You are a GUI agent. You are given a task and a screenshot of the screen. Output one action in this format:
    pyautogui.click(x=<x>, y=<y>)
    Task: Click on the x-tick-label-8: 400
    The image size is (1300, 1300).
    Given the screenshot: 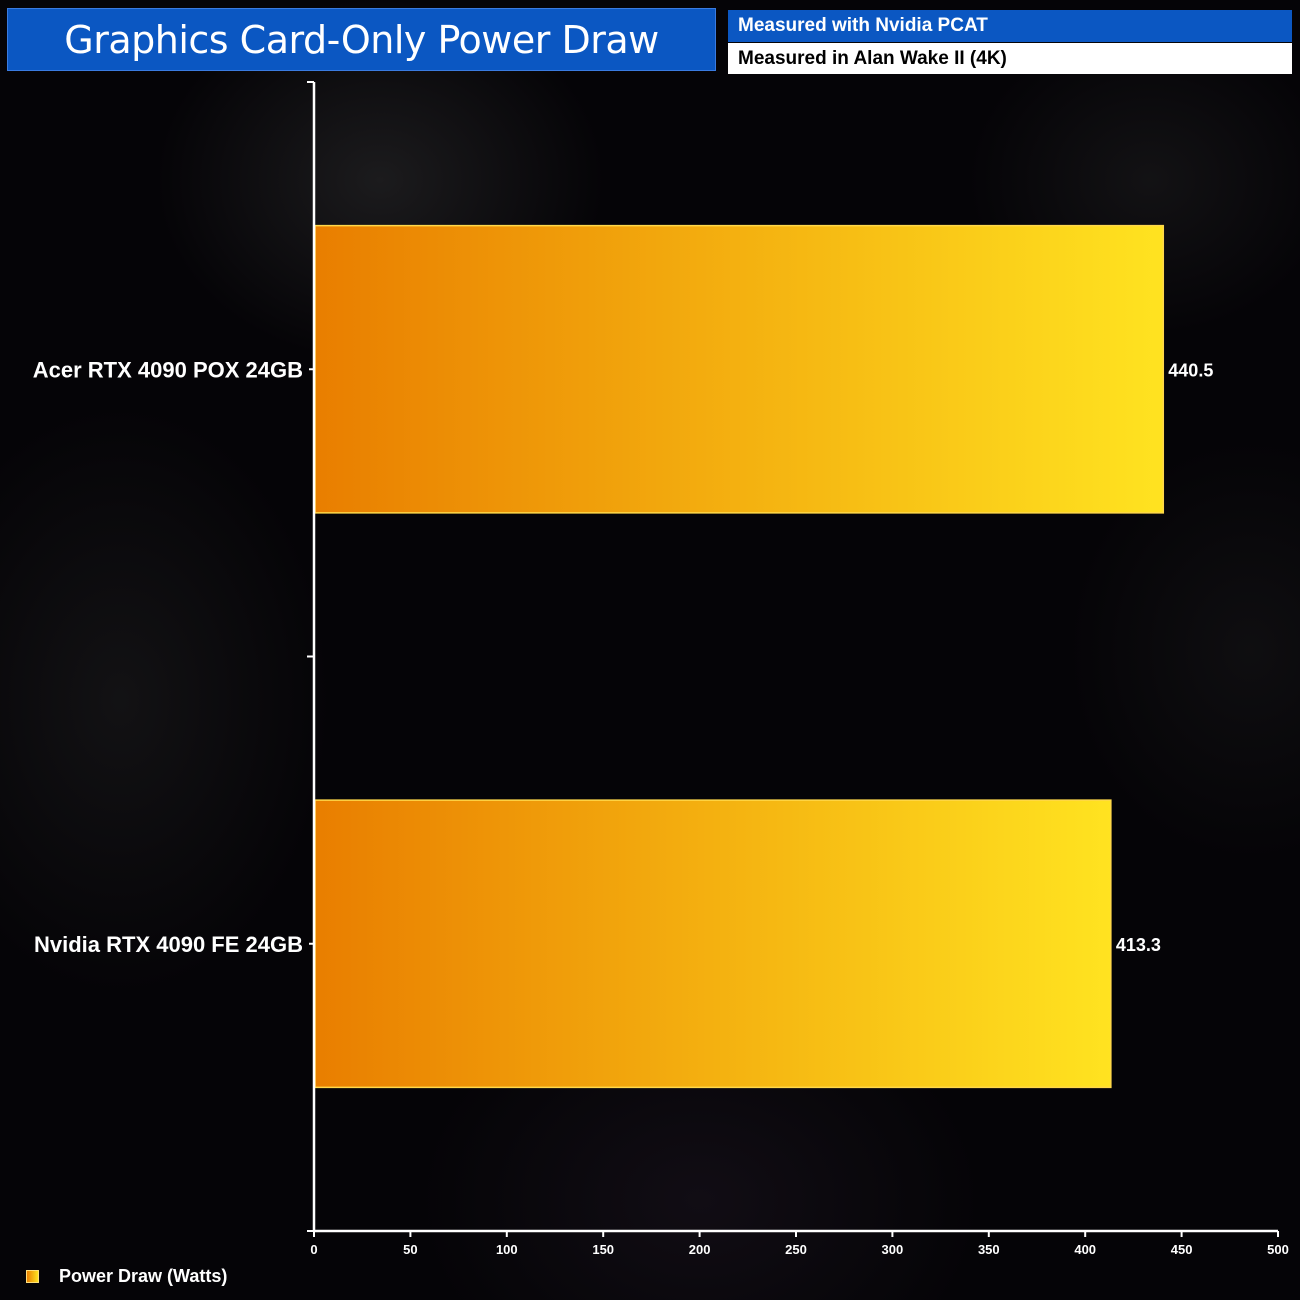 What is the action you would take?
    pyautogui.click(x=1085, y=1249)
    